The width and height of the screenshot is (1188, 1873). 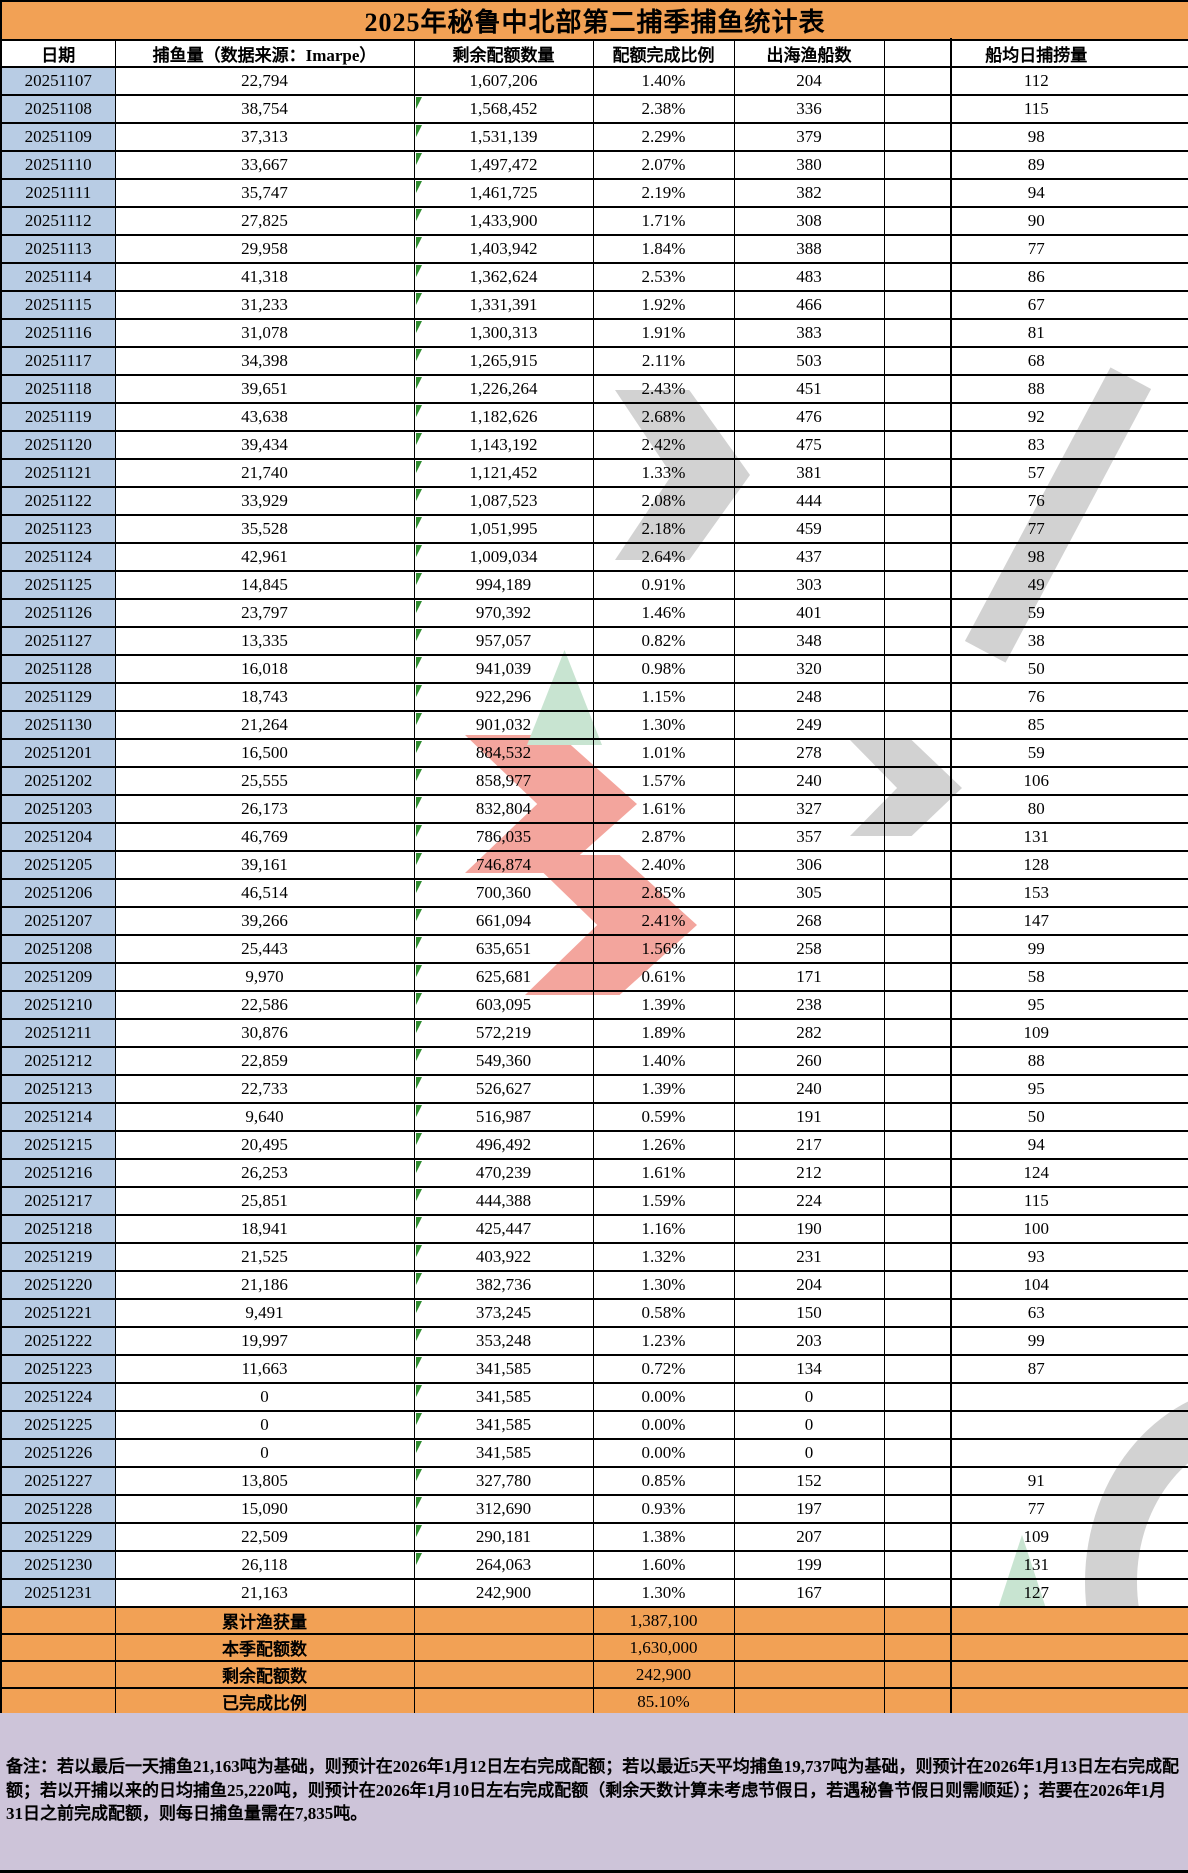 What do you see at coordinates (809, 1201) in the screenshot?
I see `vessels-cell: 224` at bounding box center [809, 1201].